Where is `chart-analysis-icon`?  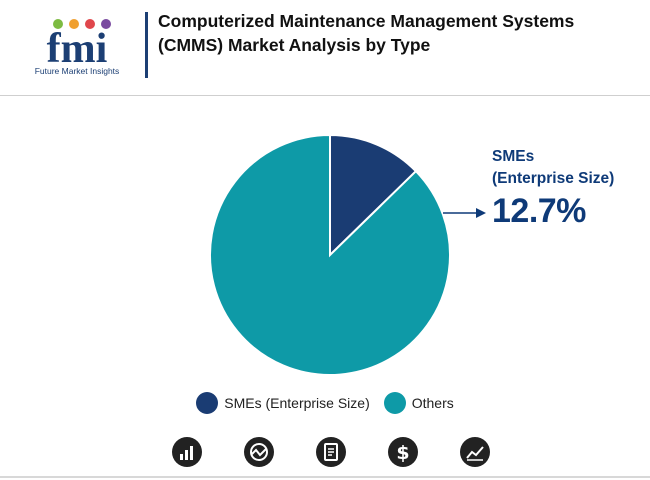
chart-analysis-icon is located at coordinates (259, 452).